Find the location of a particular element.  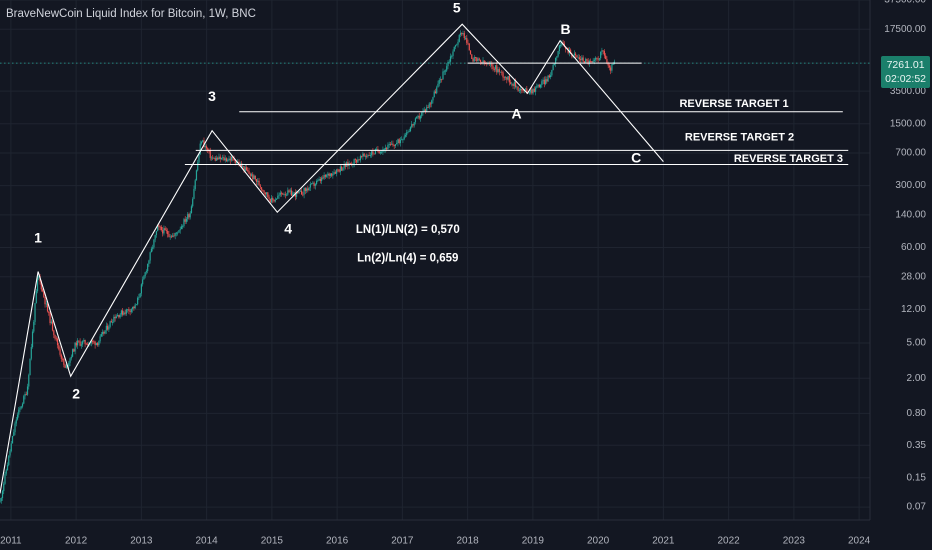

x-tick-label: 2020 is located at coordinates (598, 541).